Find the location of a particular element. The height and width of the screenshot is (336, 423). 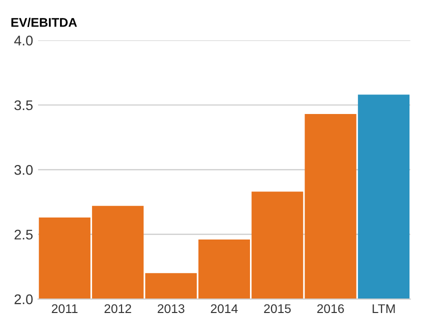

y-tick-label: 4.0 is located at coordinates (23, 41).